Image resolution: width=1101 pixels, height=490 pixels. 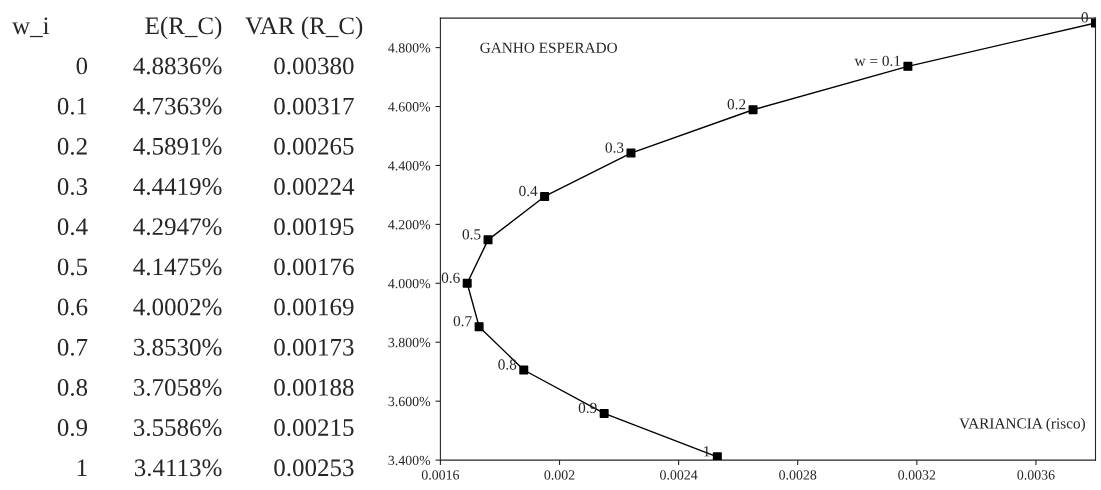 I want to click on annotation: 0.8, so click(x=507, y=364).